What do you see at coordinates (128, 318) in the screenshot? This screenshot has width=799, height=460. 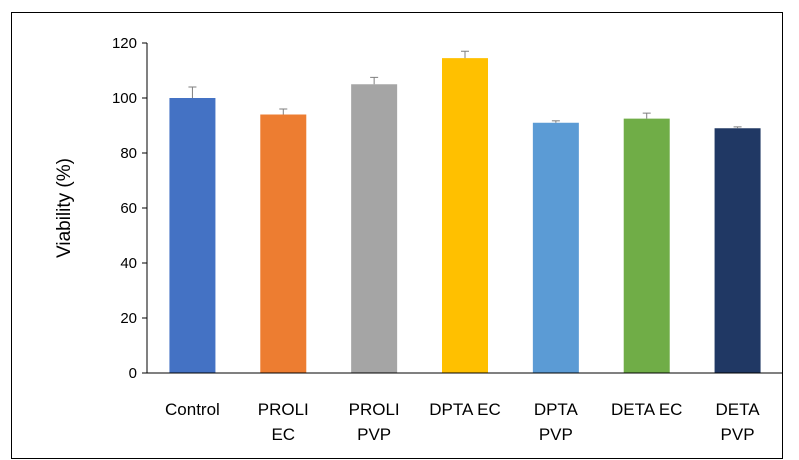 I see `y-tick-label: 20` at bounding box center [128, 318].